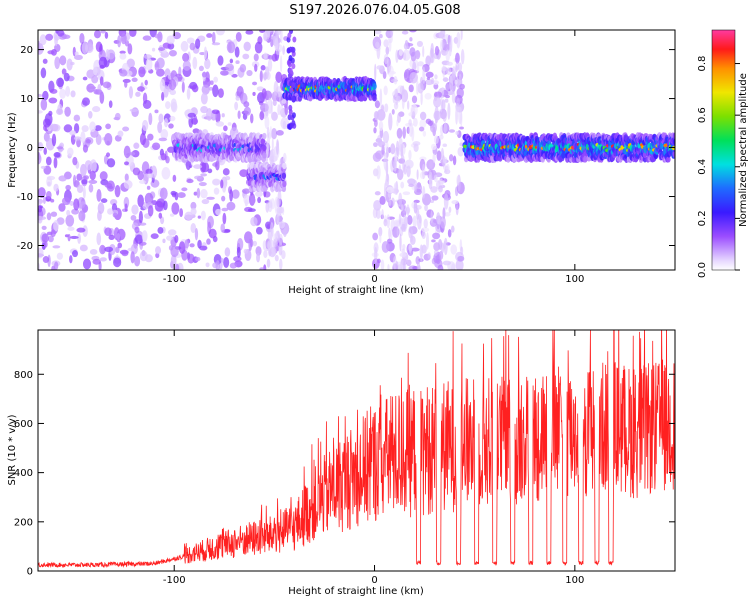  I want to click on snr-y-tick-label: 800, so click(23, 375).